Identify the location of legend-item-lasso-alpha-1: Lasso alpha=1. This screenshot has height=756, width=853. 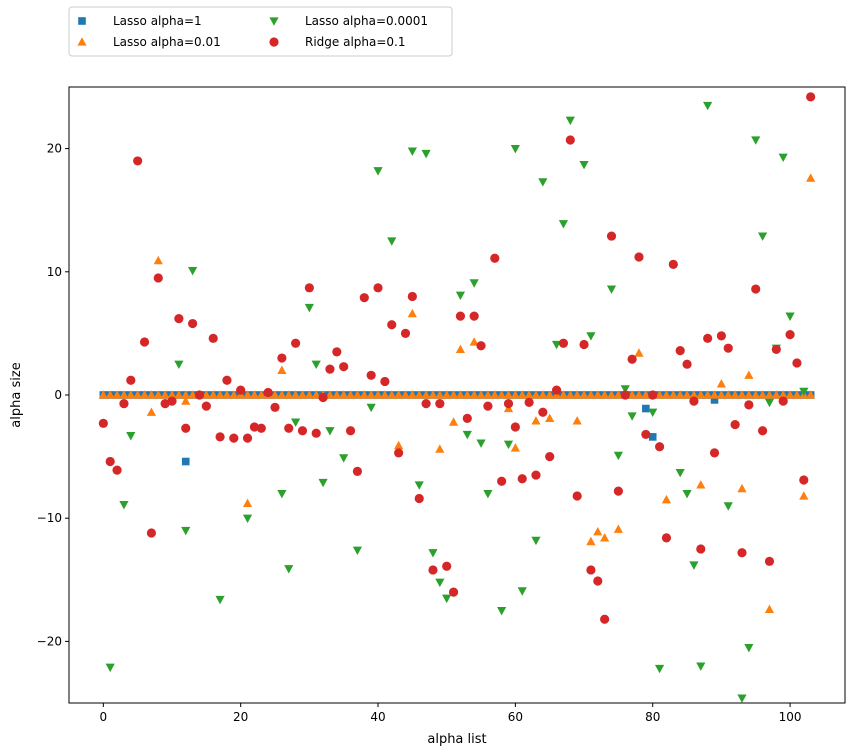
(140, 21).